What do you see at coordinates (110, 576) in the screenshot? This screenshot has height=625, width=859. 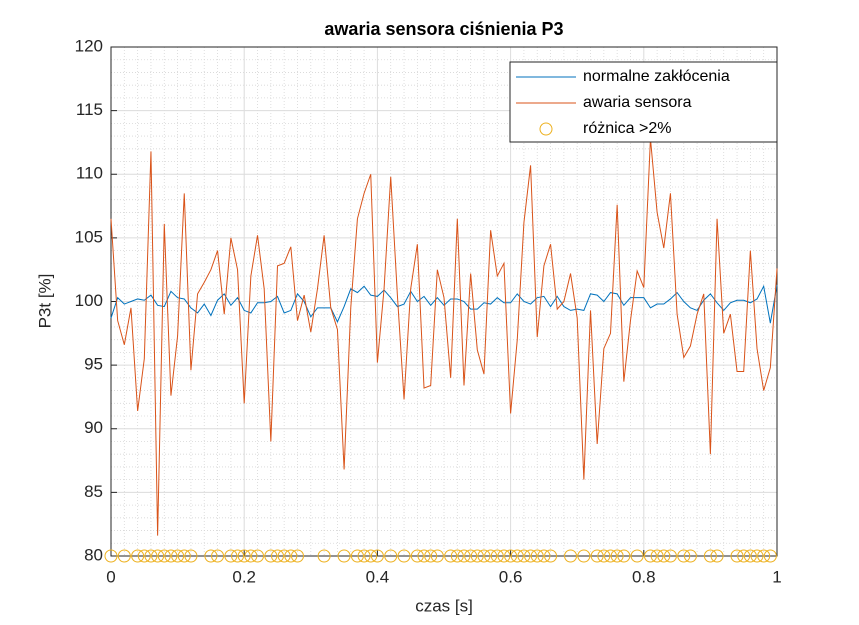 I see `x-tick-label: 0` at bounding box center [110, 576].